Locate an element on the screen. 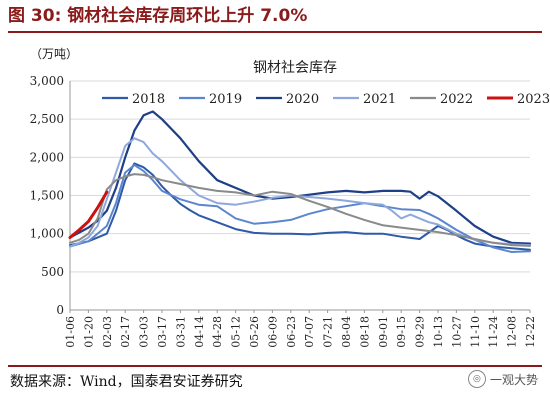 The width and height of the screenshot is (550, 406). legend-label-2022: 2022 is located at coordinates (456, 99).